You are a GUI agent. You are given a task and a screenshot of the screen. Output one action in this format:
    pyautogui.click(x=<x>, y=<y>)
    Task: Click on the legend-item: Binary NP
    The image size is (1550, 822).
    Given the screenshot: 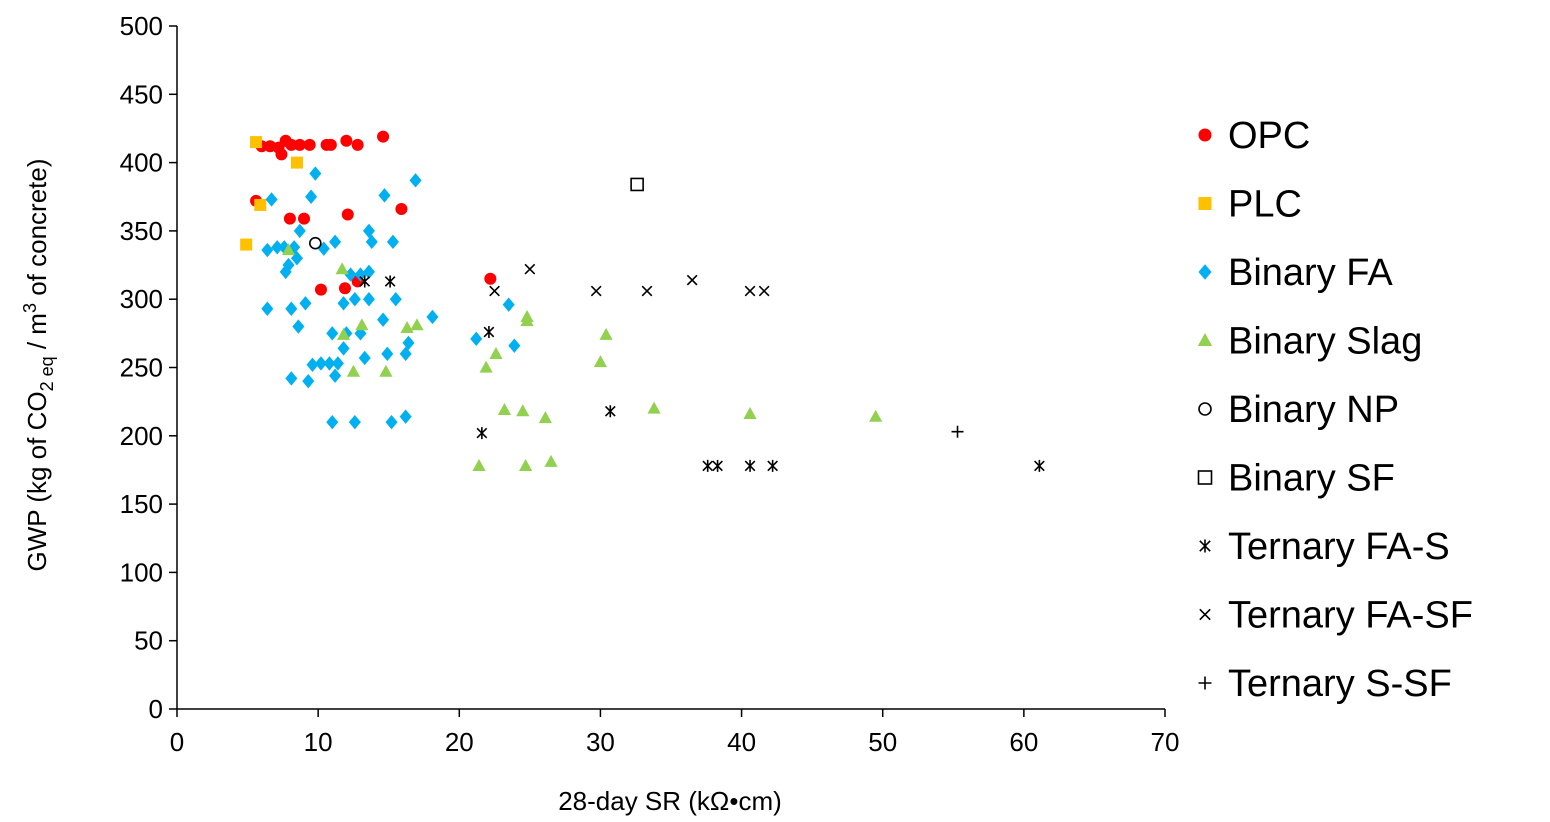 What is the action you would take?
    pyautogui.click(x=1298, y=410)
    